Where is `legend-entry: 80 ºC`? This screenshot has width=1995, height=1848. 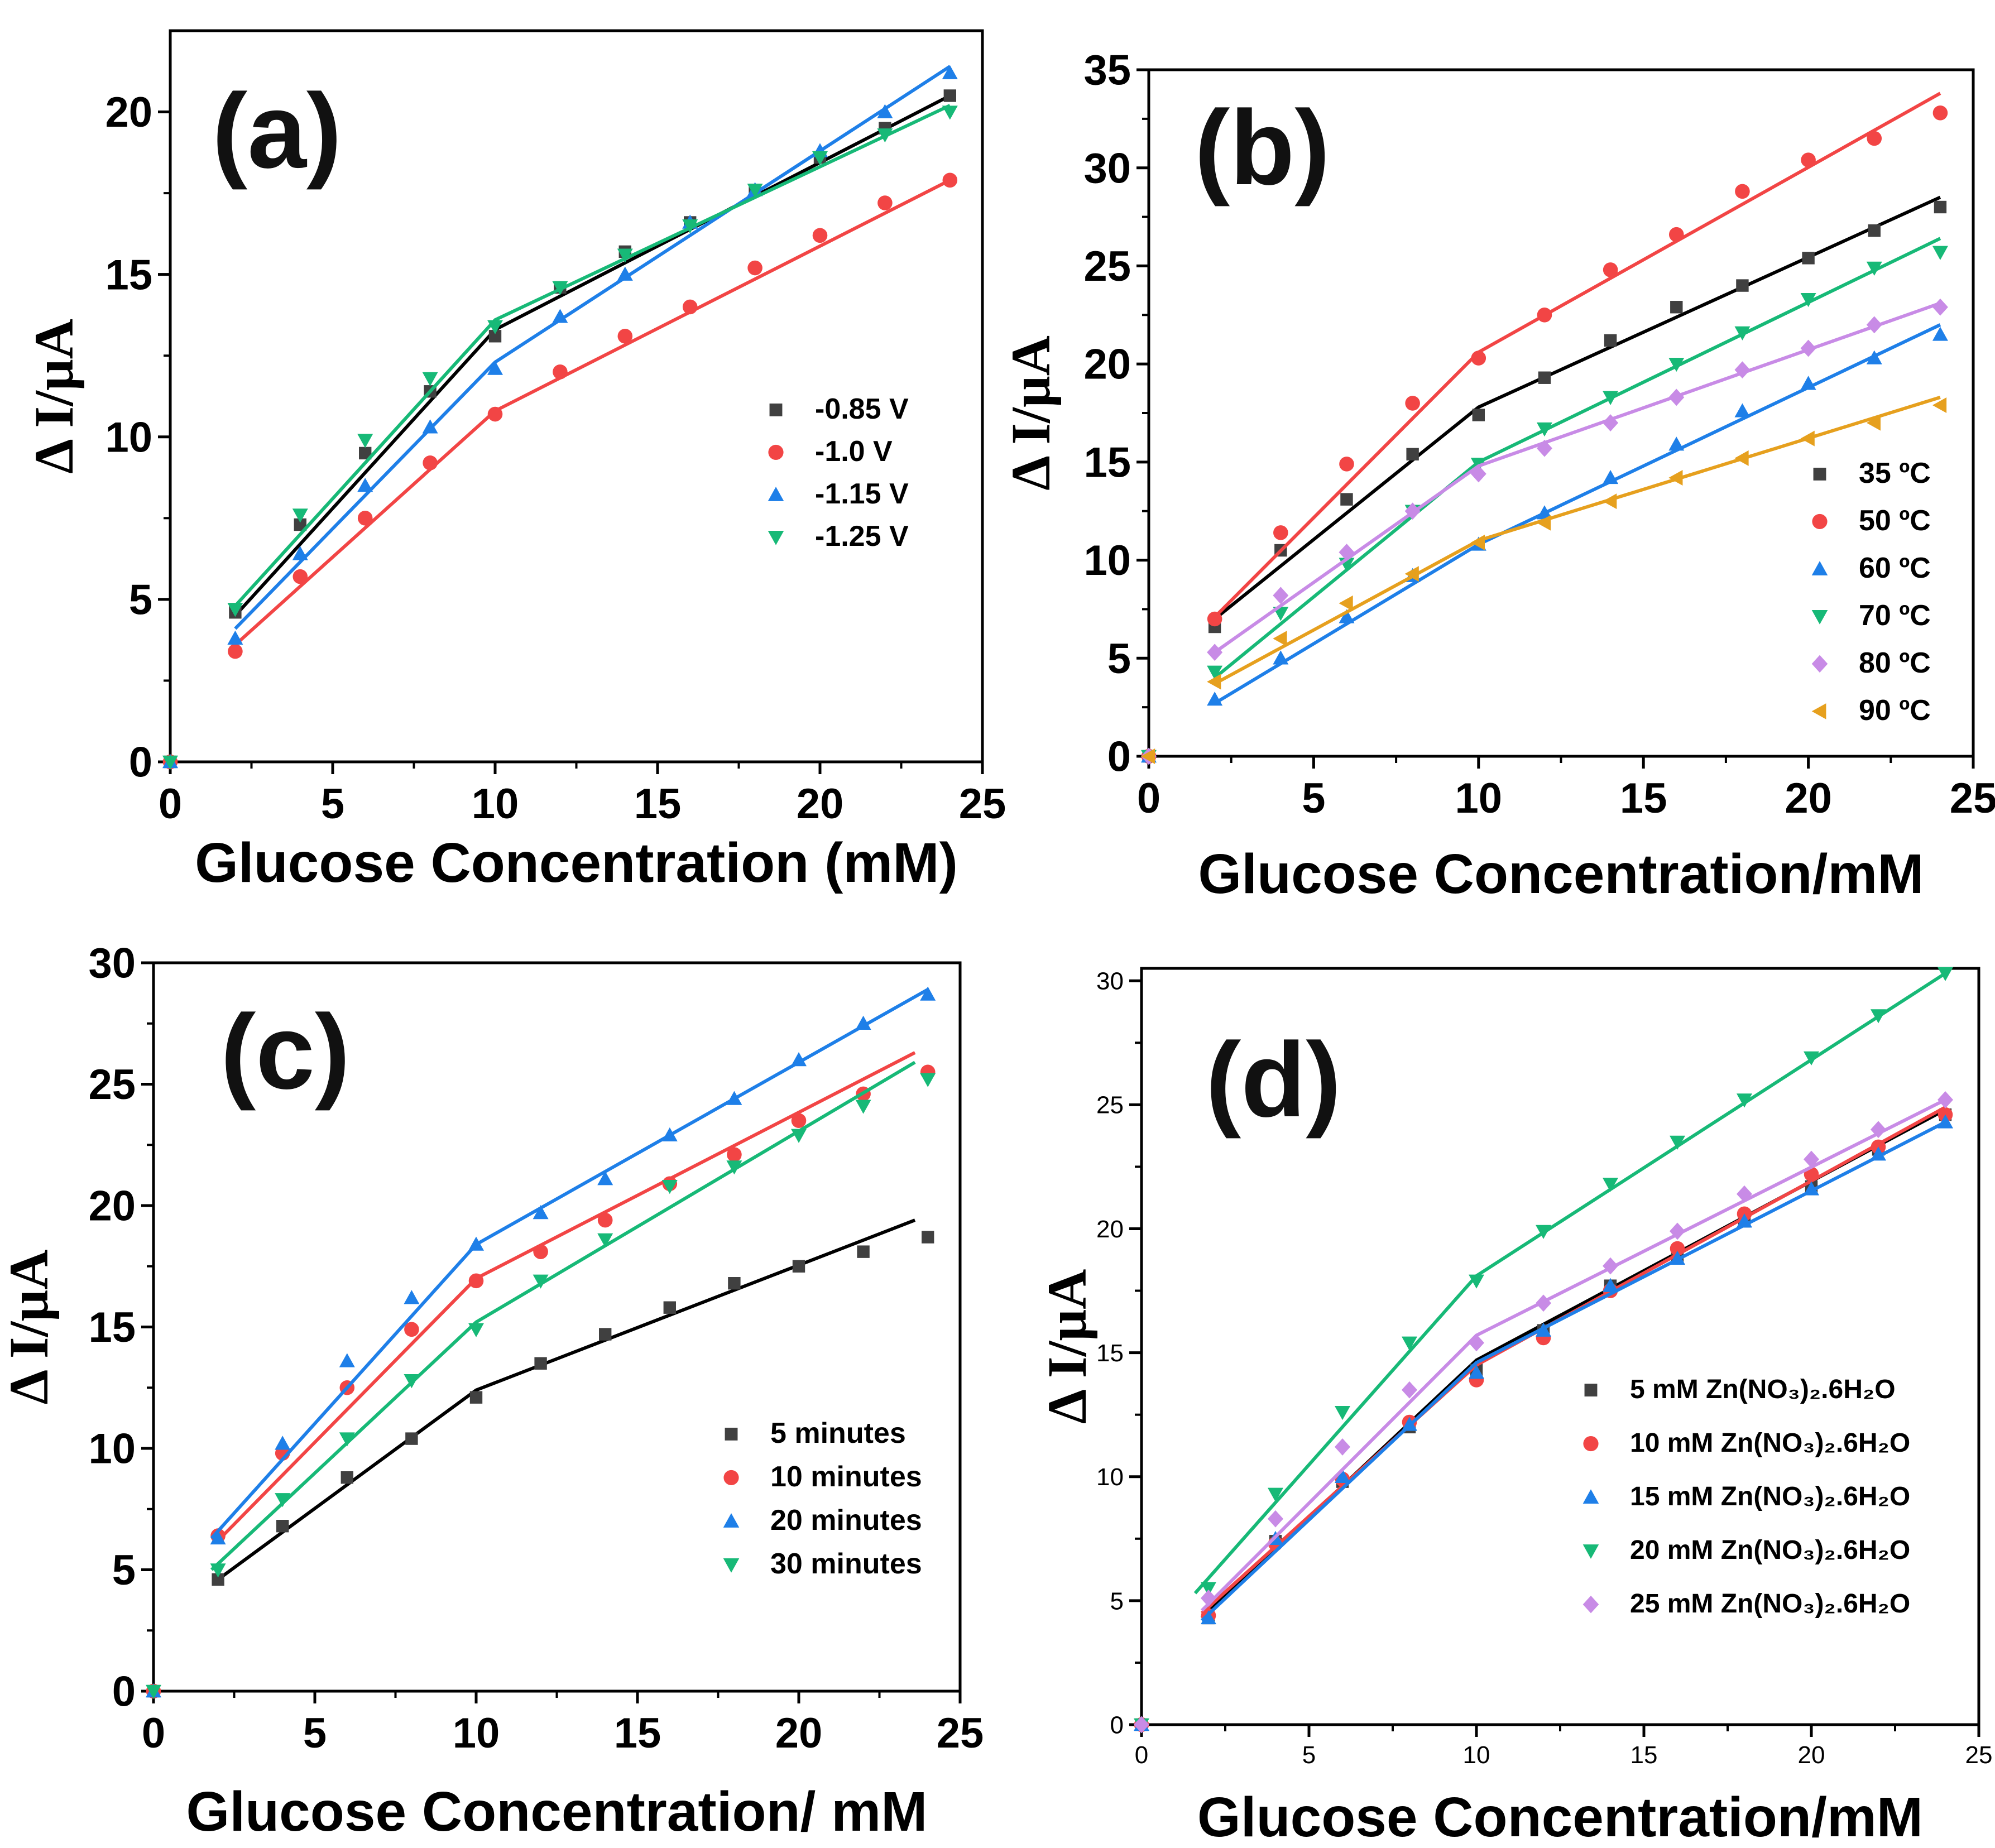
legend-entry: 80 ºC is located at coordinates (1895, 663).